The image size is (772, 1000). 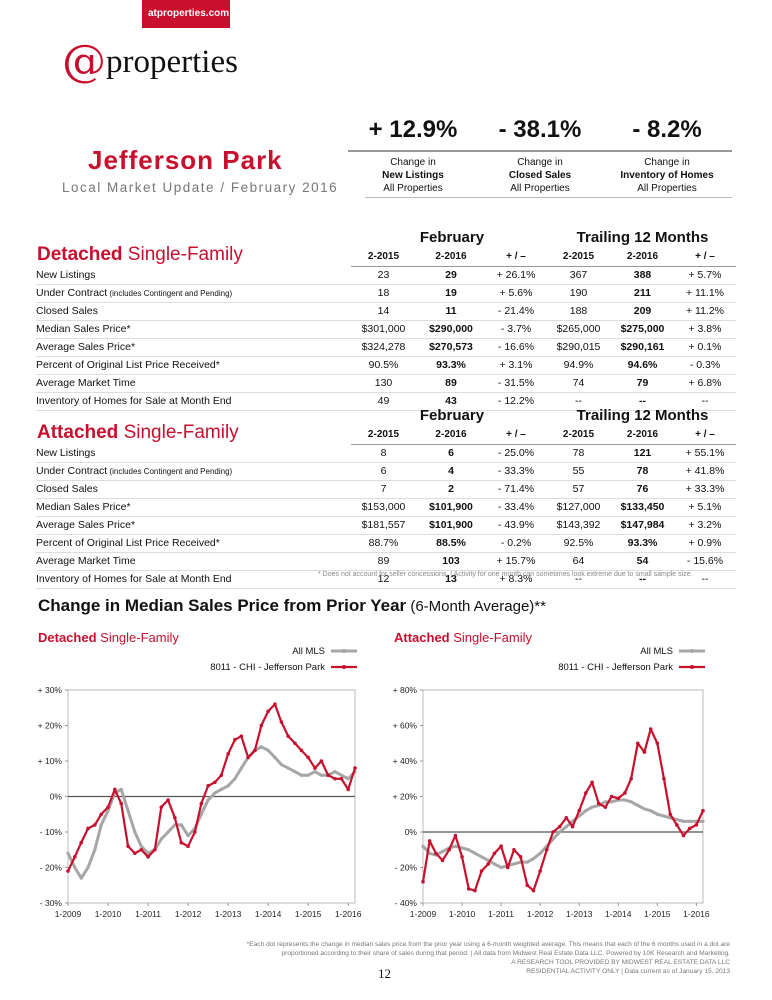 What do you see at coordinates (193, 347) in the screenshot?
I see `row-label: Average Sales Price*` at bounding box center [193, 347].